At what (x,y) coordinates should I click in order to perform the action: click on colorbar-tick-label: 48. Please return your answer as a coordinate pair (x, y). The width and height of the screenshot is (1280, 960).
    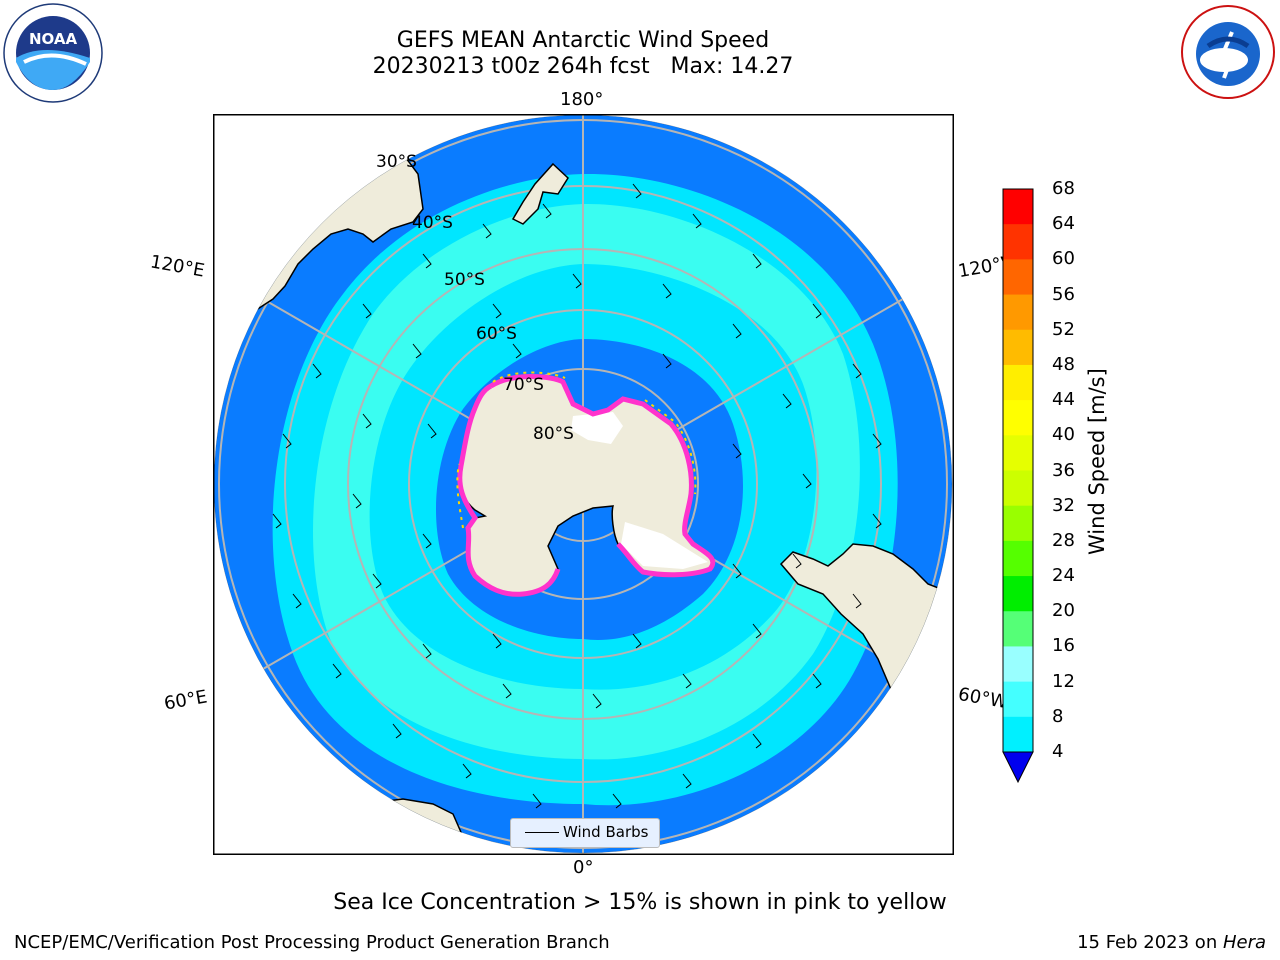
    Looking at the image, I should click on (1063, 364).